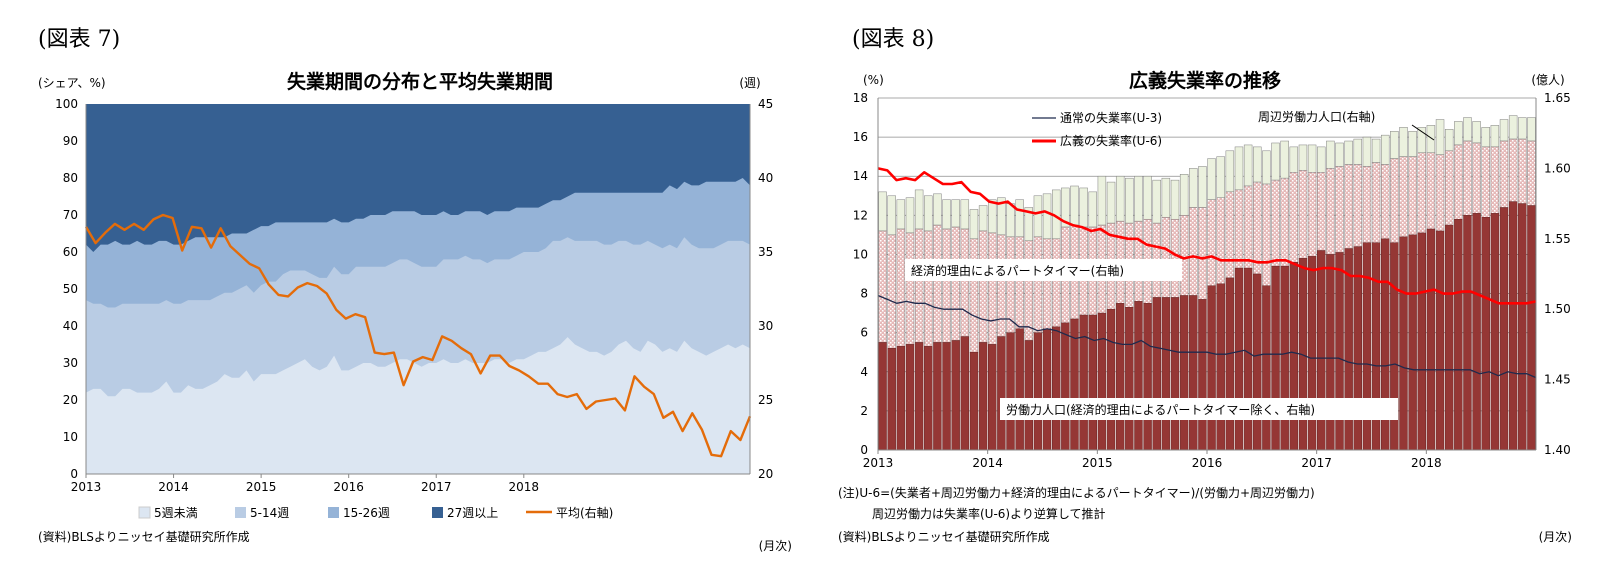  Describe the element at coordinates (70, 141) in the screenshot. I see `chart-7-y-tick-label: 90` at that location.